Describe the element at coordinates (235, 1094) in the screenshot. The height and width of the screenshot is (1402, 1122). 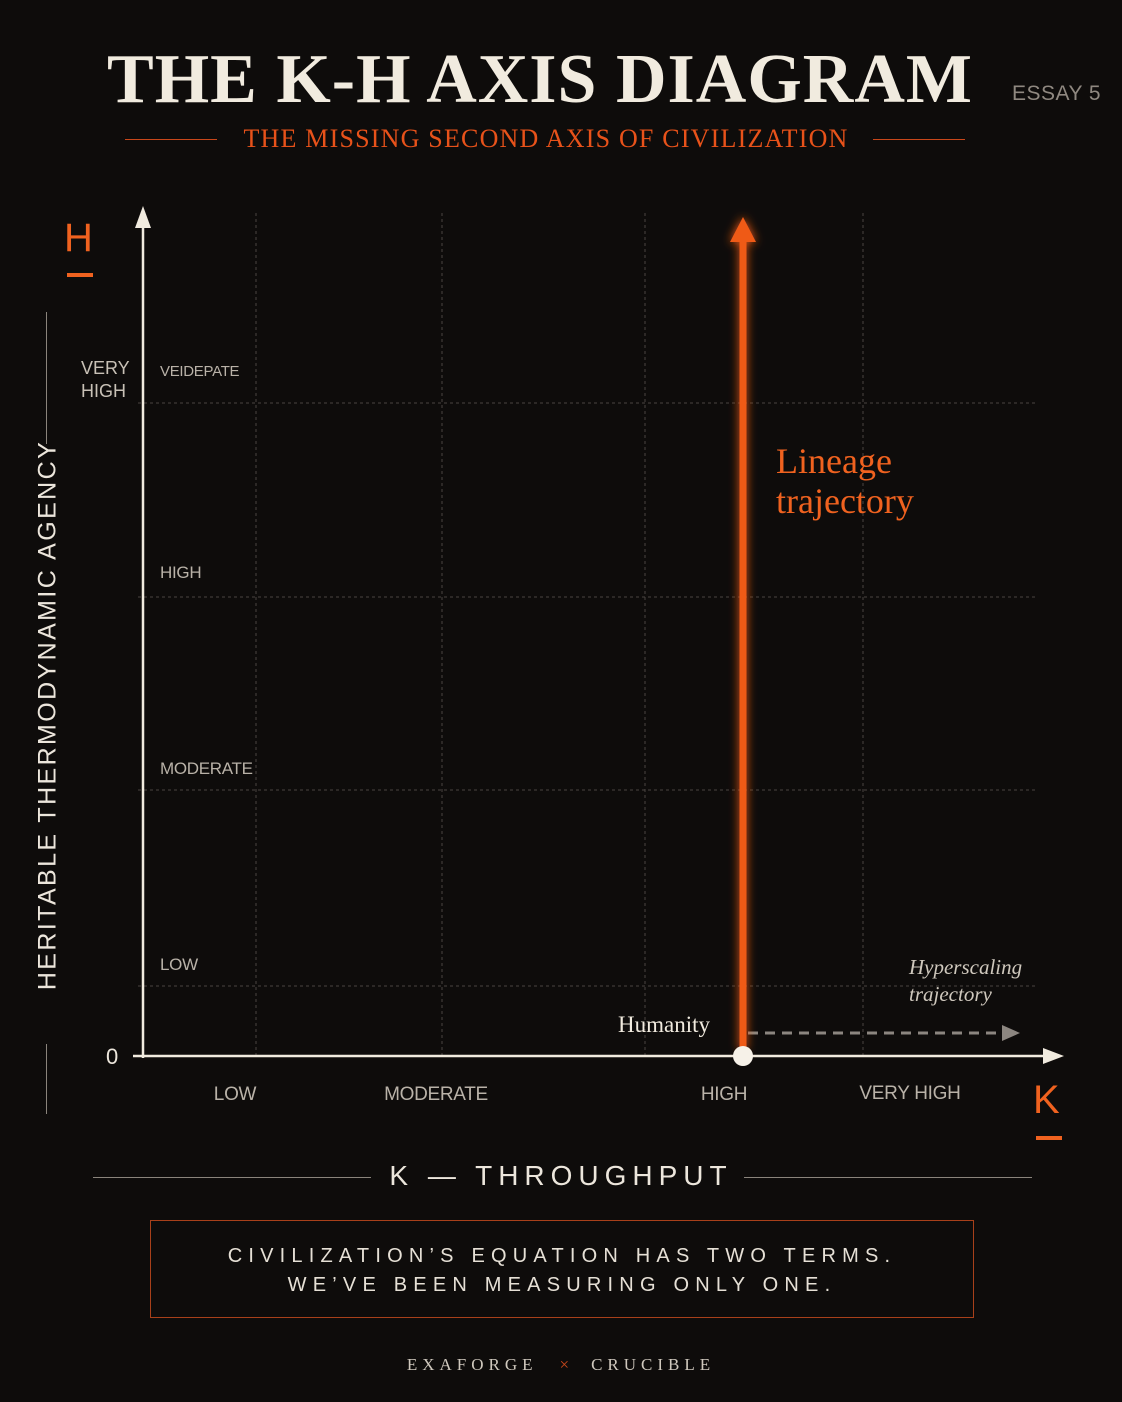
I see `x-tick-low: LOW` at that location.